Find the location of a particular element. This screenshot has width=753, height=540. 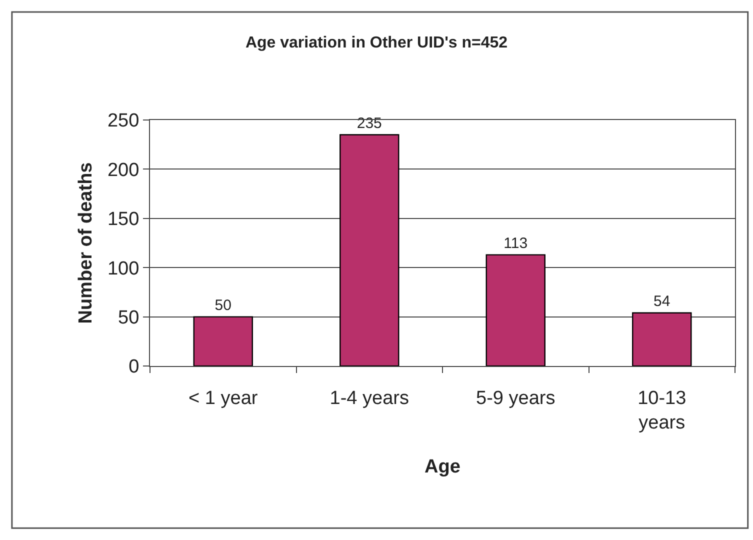

y-tick-label: 200 is located at coordinates (123, 170).